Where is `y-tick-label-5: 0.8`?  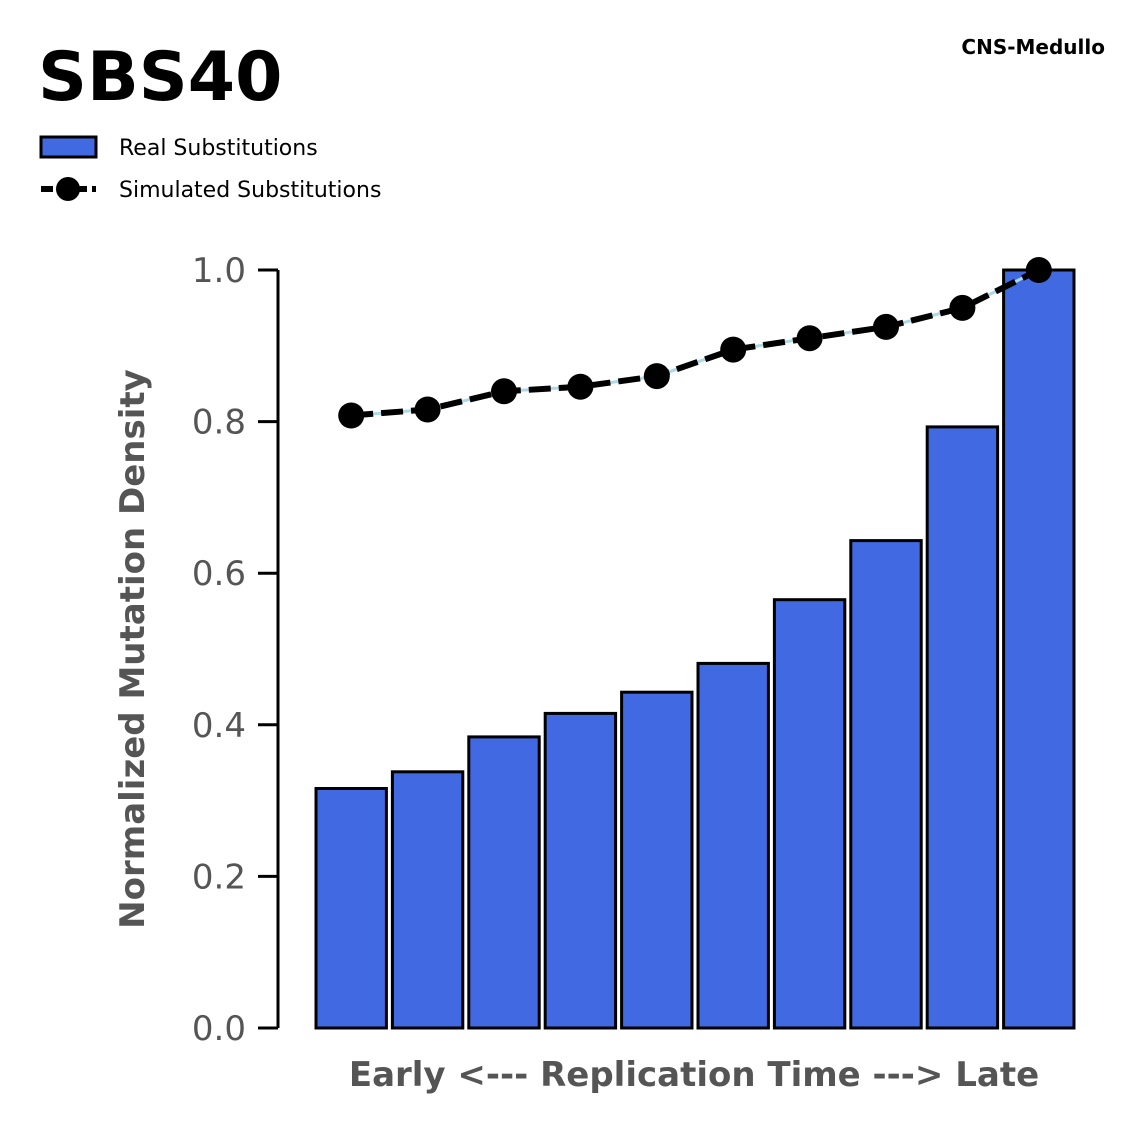
y-tick-label-5: 0.8 is located at coordinates (219, 423).